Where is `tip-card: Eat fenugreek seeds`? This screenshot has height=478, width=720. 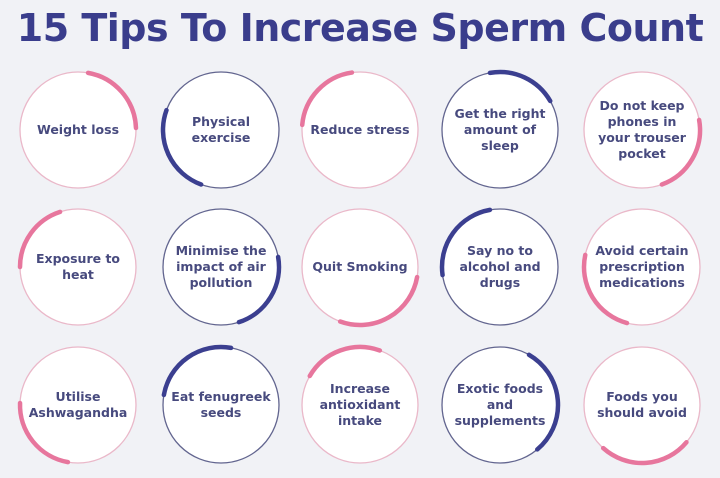
tip-card: Eat fenugreek seeds is located at coordinates (221, 405).